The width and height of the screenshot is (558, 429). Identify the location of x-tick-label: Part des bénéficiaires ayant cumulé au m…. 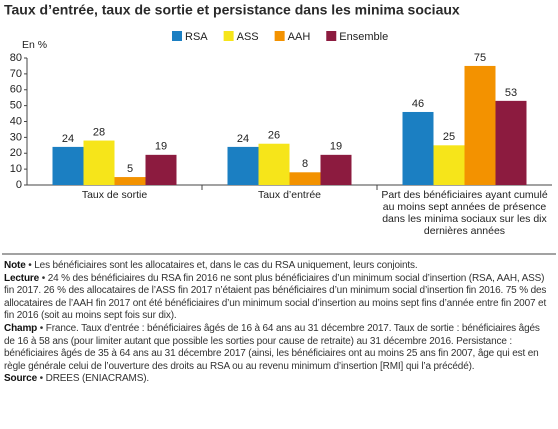
(464, 213).